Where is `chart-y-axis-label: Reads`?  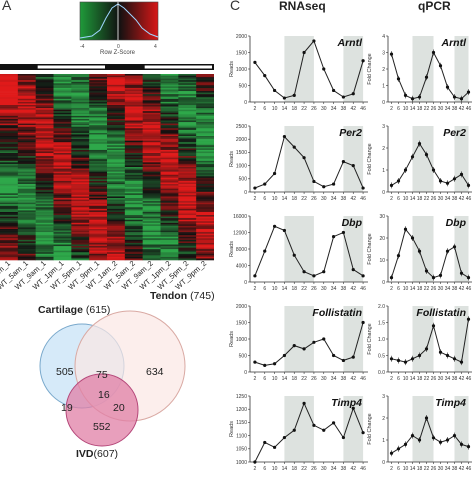 chart-y-axis-label: Reads is located at coordinates (232, 159).